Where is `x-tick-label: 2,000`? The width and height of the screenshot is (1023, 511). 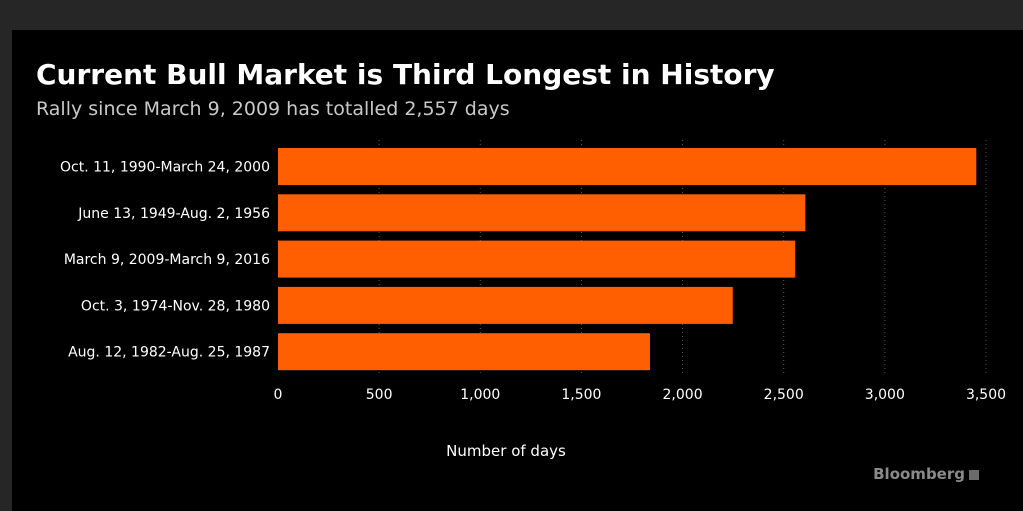
x-tick-label: 2,000 is located at coordinates (683, 395).